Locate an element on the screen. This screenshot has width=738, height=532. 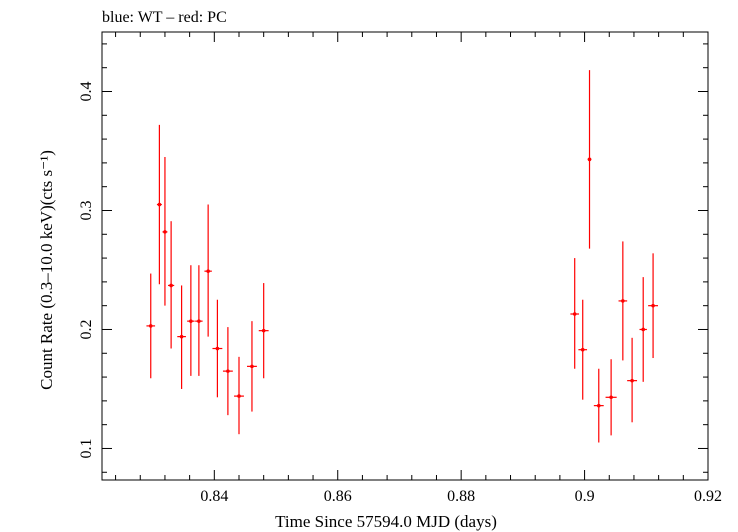
x-axis-tick-labels: 0.84 0.86 0.88 0.9 0.92 is located at coordinates (461, 496).